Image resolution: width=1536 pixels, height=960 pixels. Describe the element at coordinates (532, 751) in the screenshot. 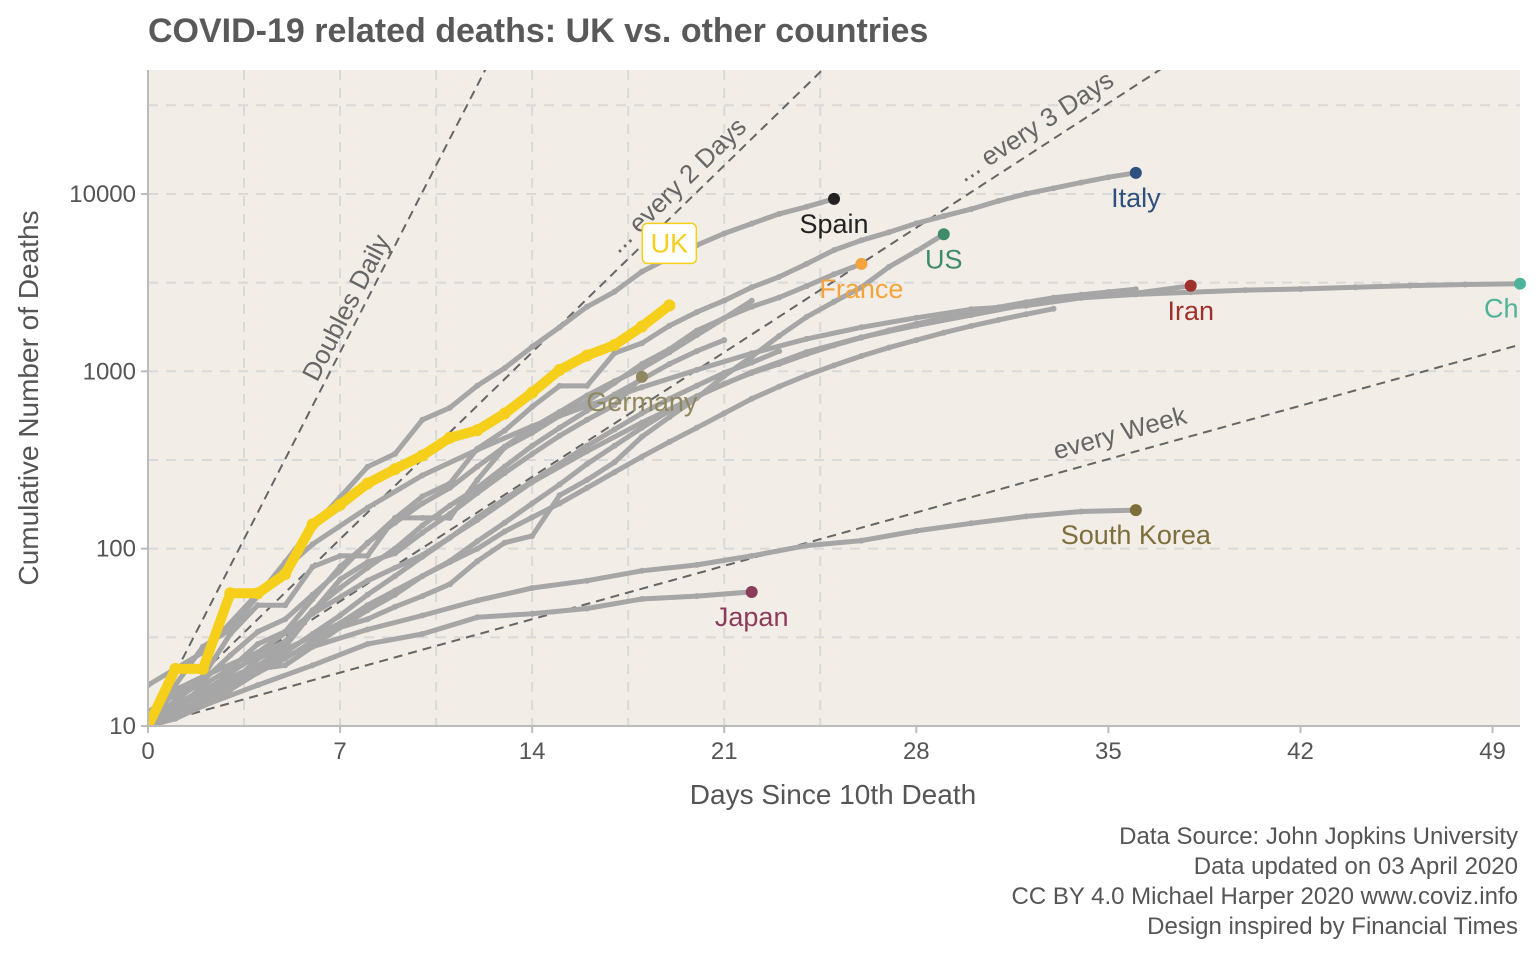

I see `x-tick-label: 14` at that location.